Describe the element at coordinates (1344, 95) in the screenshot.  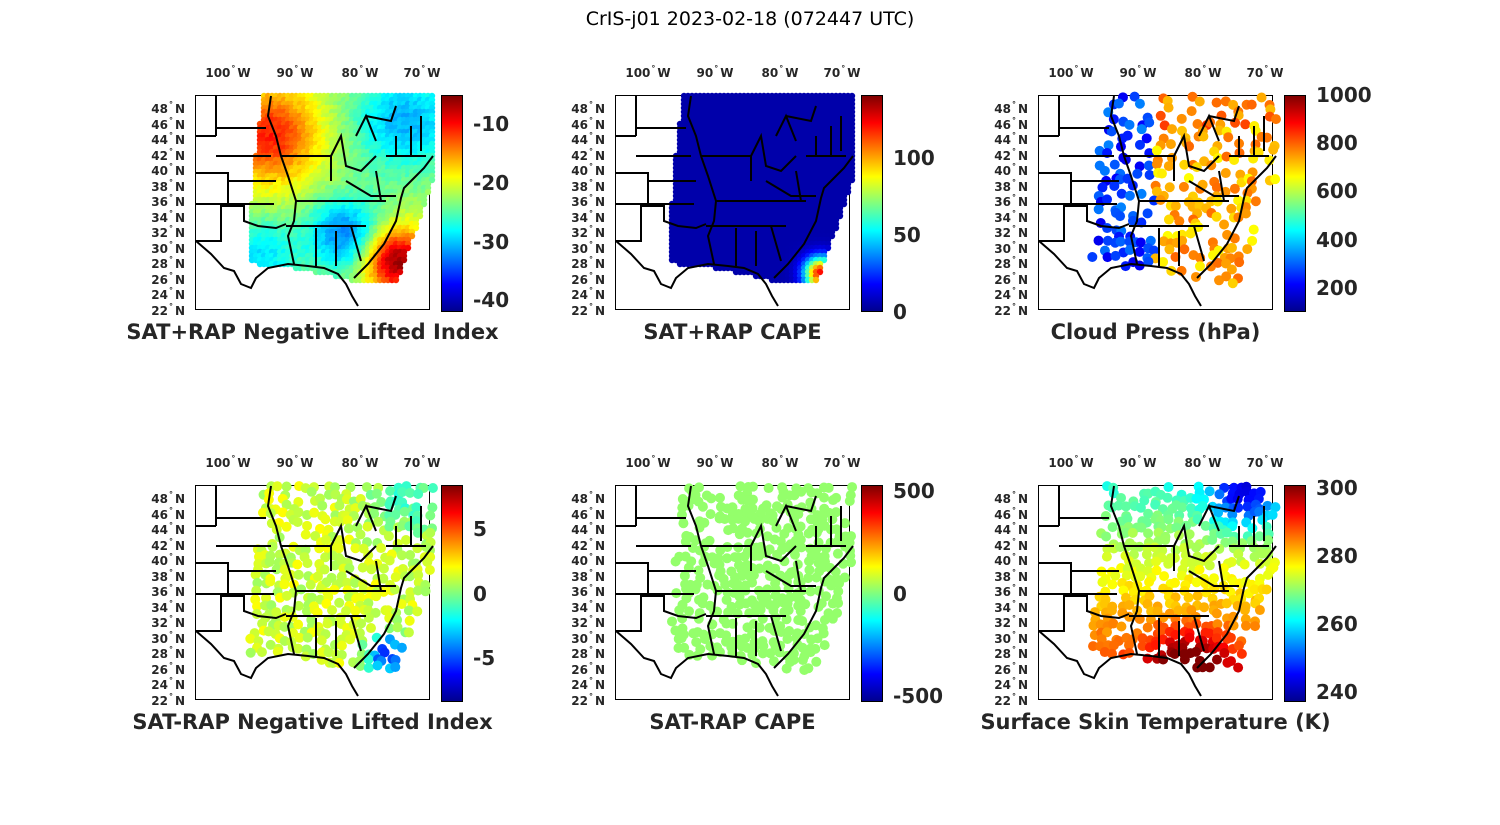
I see `colorbar-tick-label: 1000` at that location.